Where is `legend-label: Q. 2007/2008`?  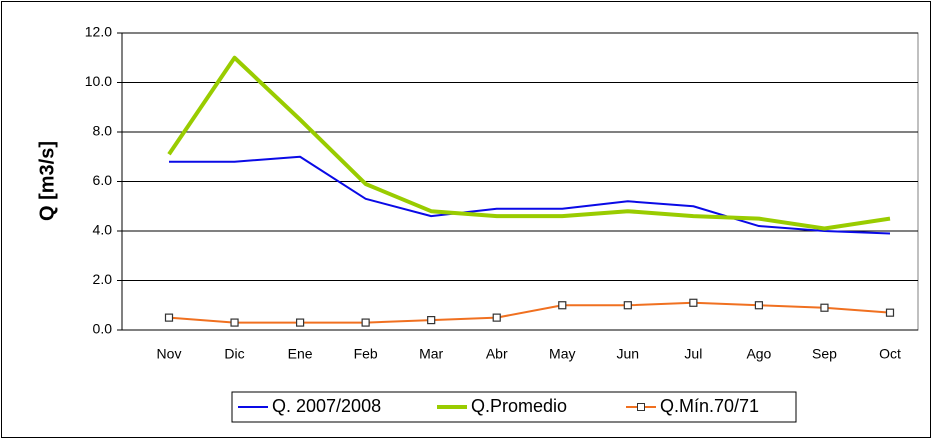 legend-label: Q. 2007/2008 is located at coordinates (326, 406).